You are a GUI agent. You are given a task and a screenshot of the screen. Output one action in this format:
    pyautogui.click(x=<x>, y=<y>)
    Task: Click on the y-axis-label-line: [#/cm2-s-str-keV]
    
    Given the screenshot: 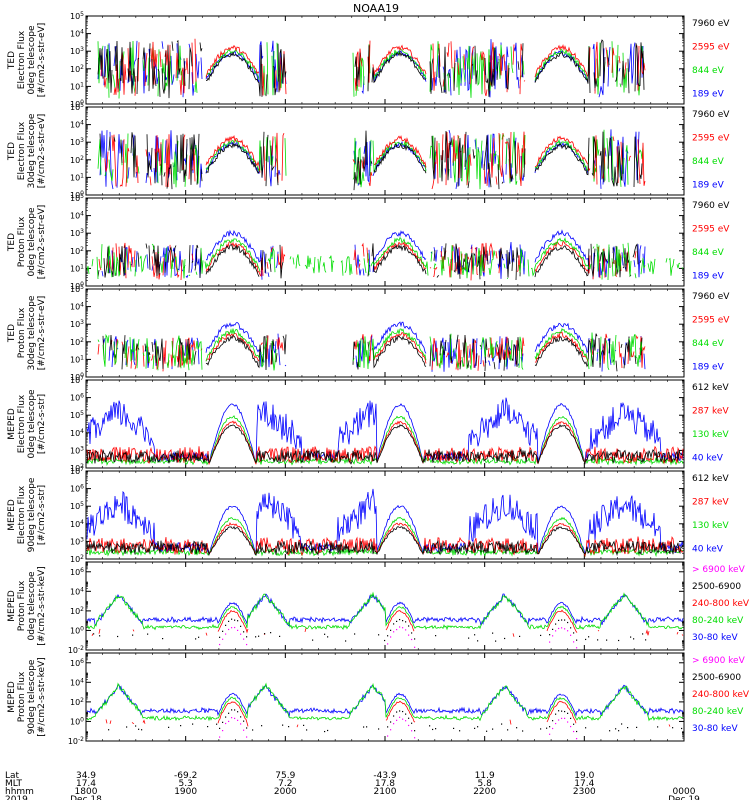 What is the action you would take?
    pyautogui.click(x=42, y=605)
    